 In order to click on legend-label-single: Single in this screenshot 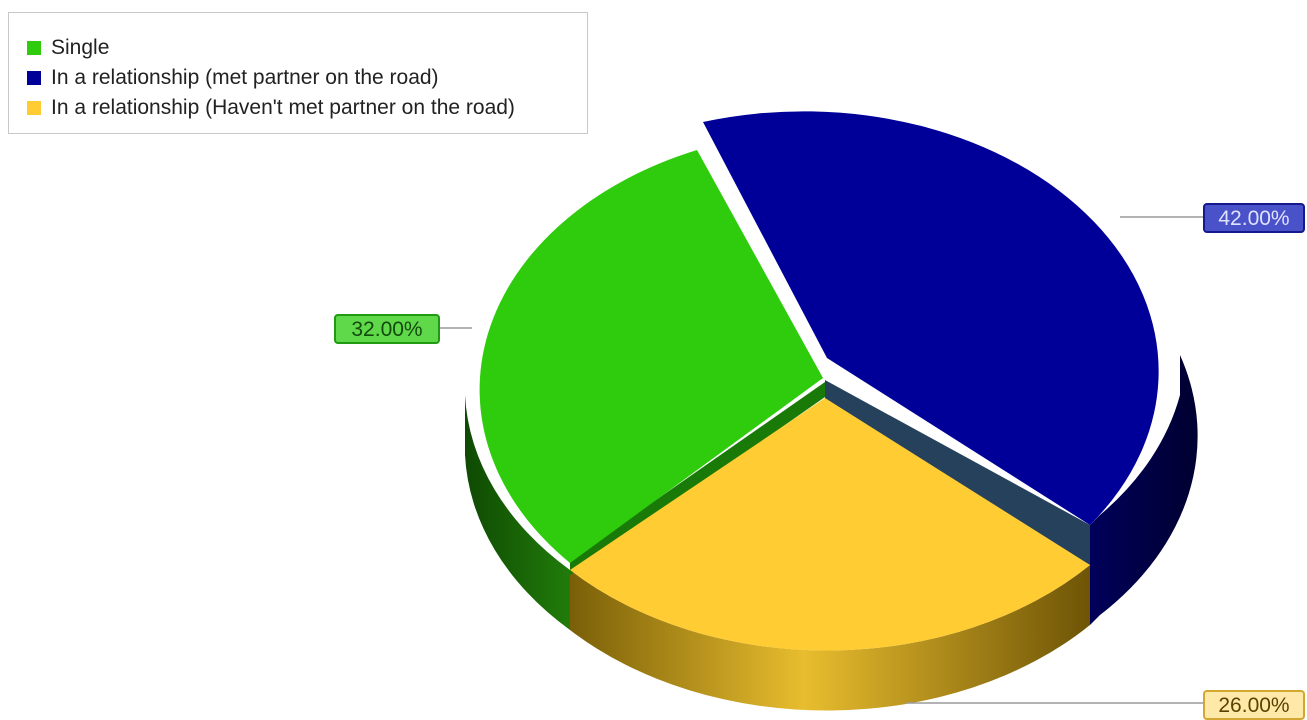, I will do `click(80, 47)`.